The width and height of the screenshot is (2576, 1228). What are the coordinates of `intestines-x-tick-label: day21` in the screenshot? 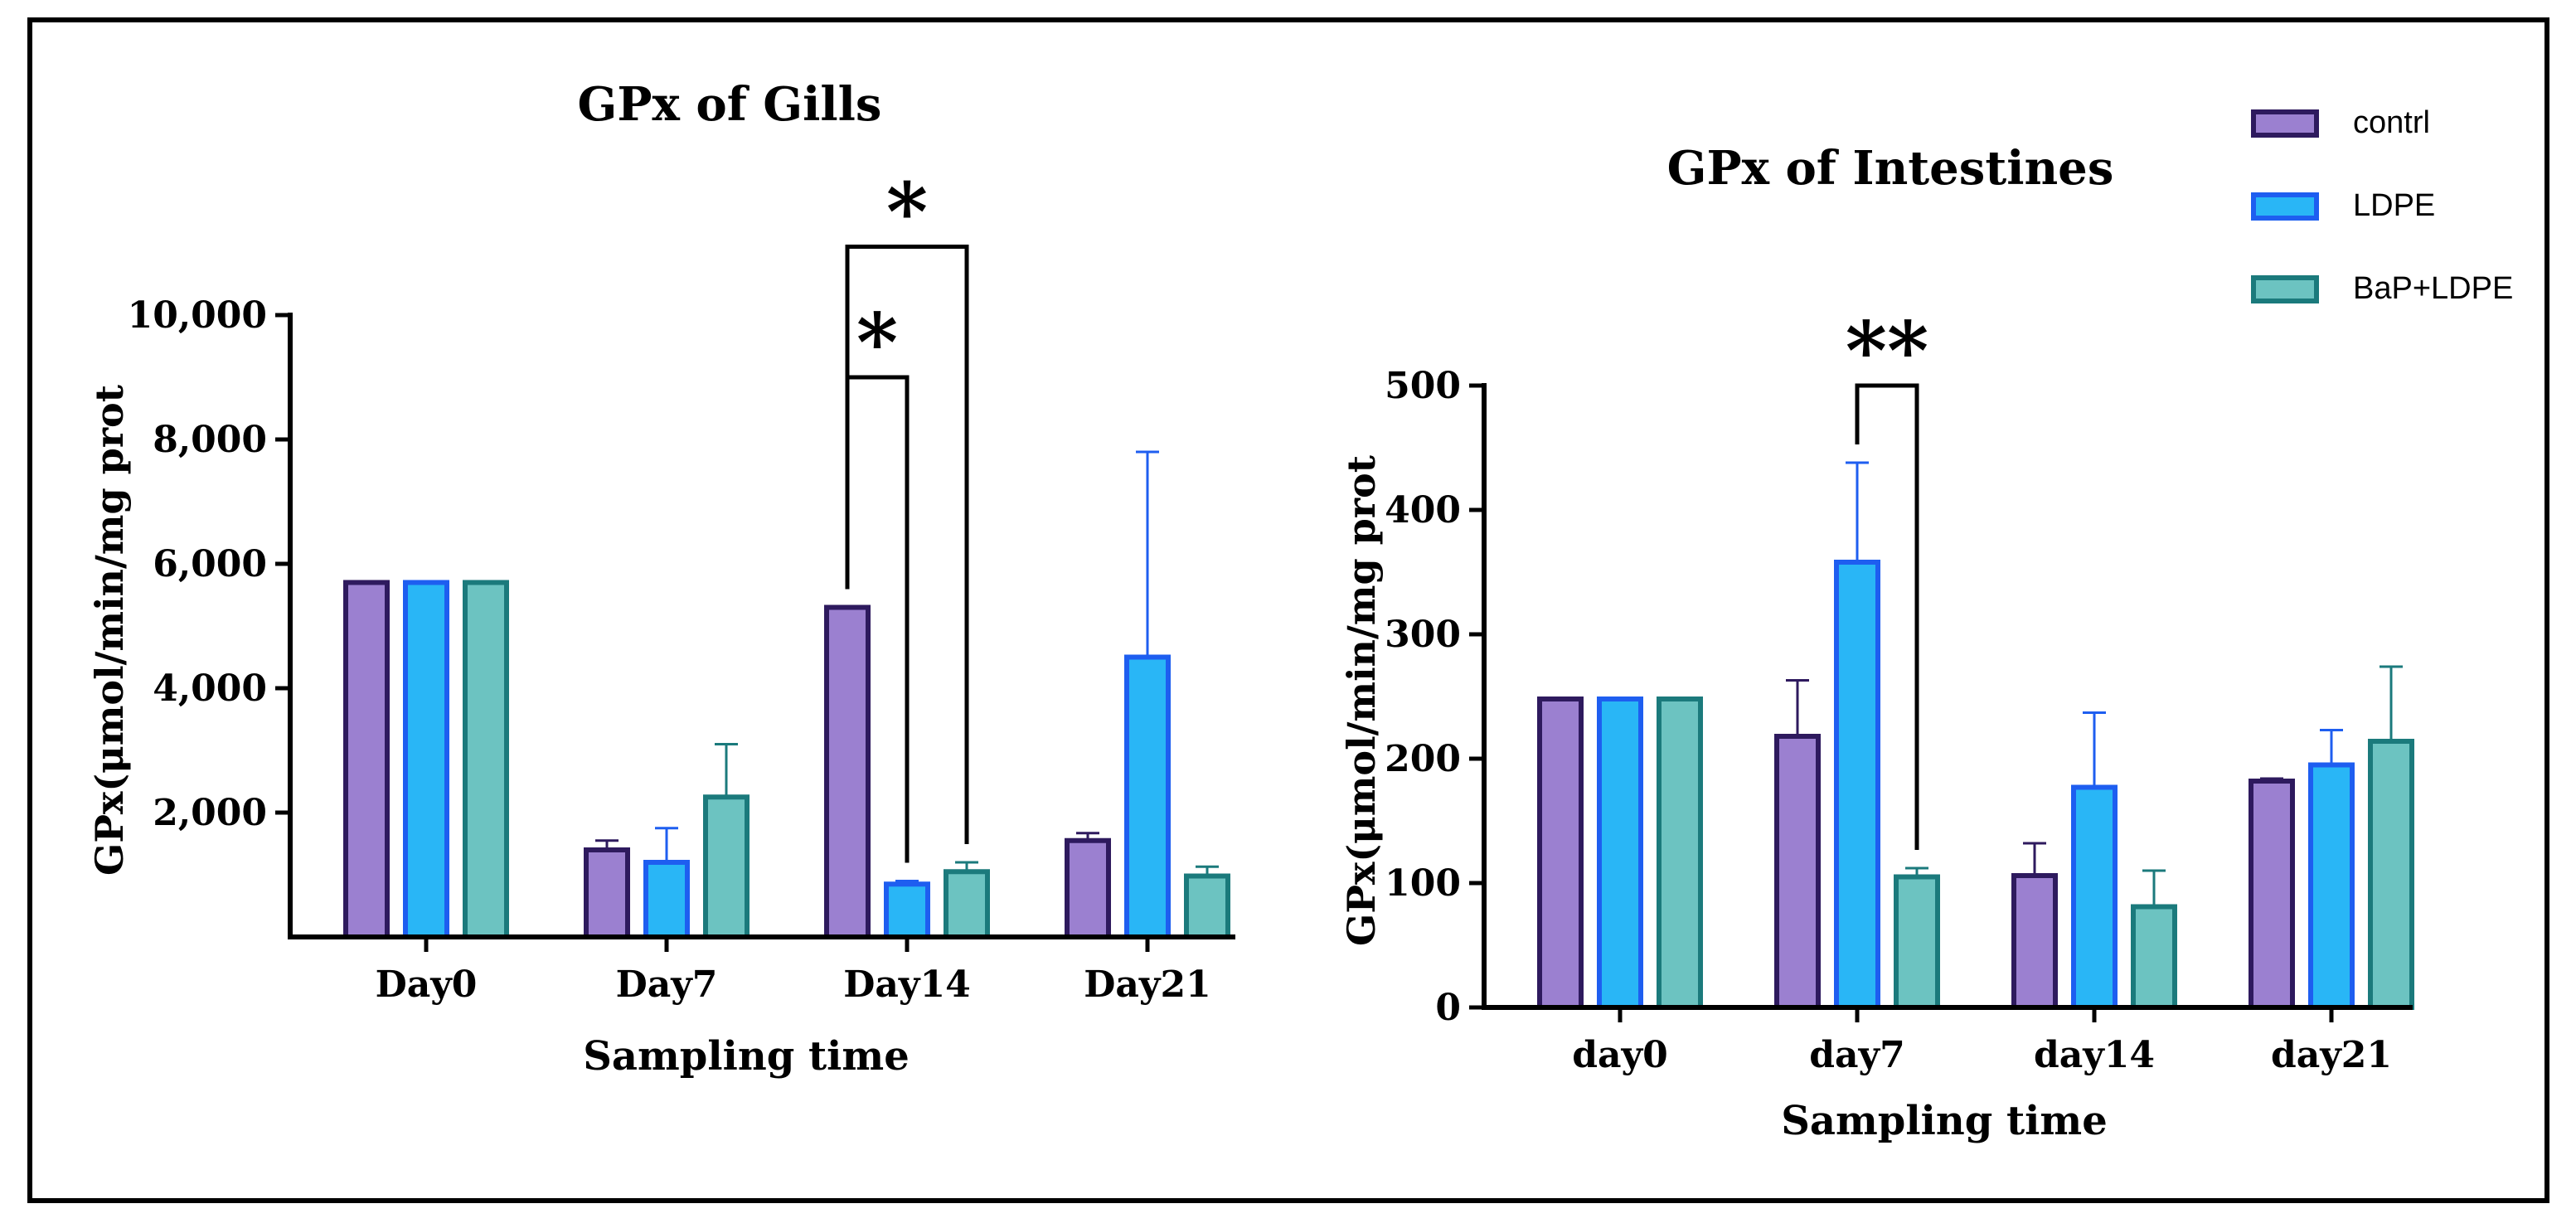 It's located at (2331, 1055).